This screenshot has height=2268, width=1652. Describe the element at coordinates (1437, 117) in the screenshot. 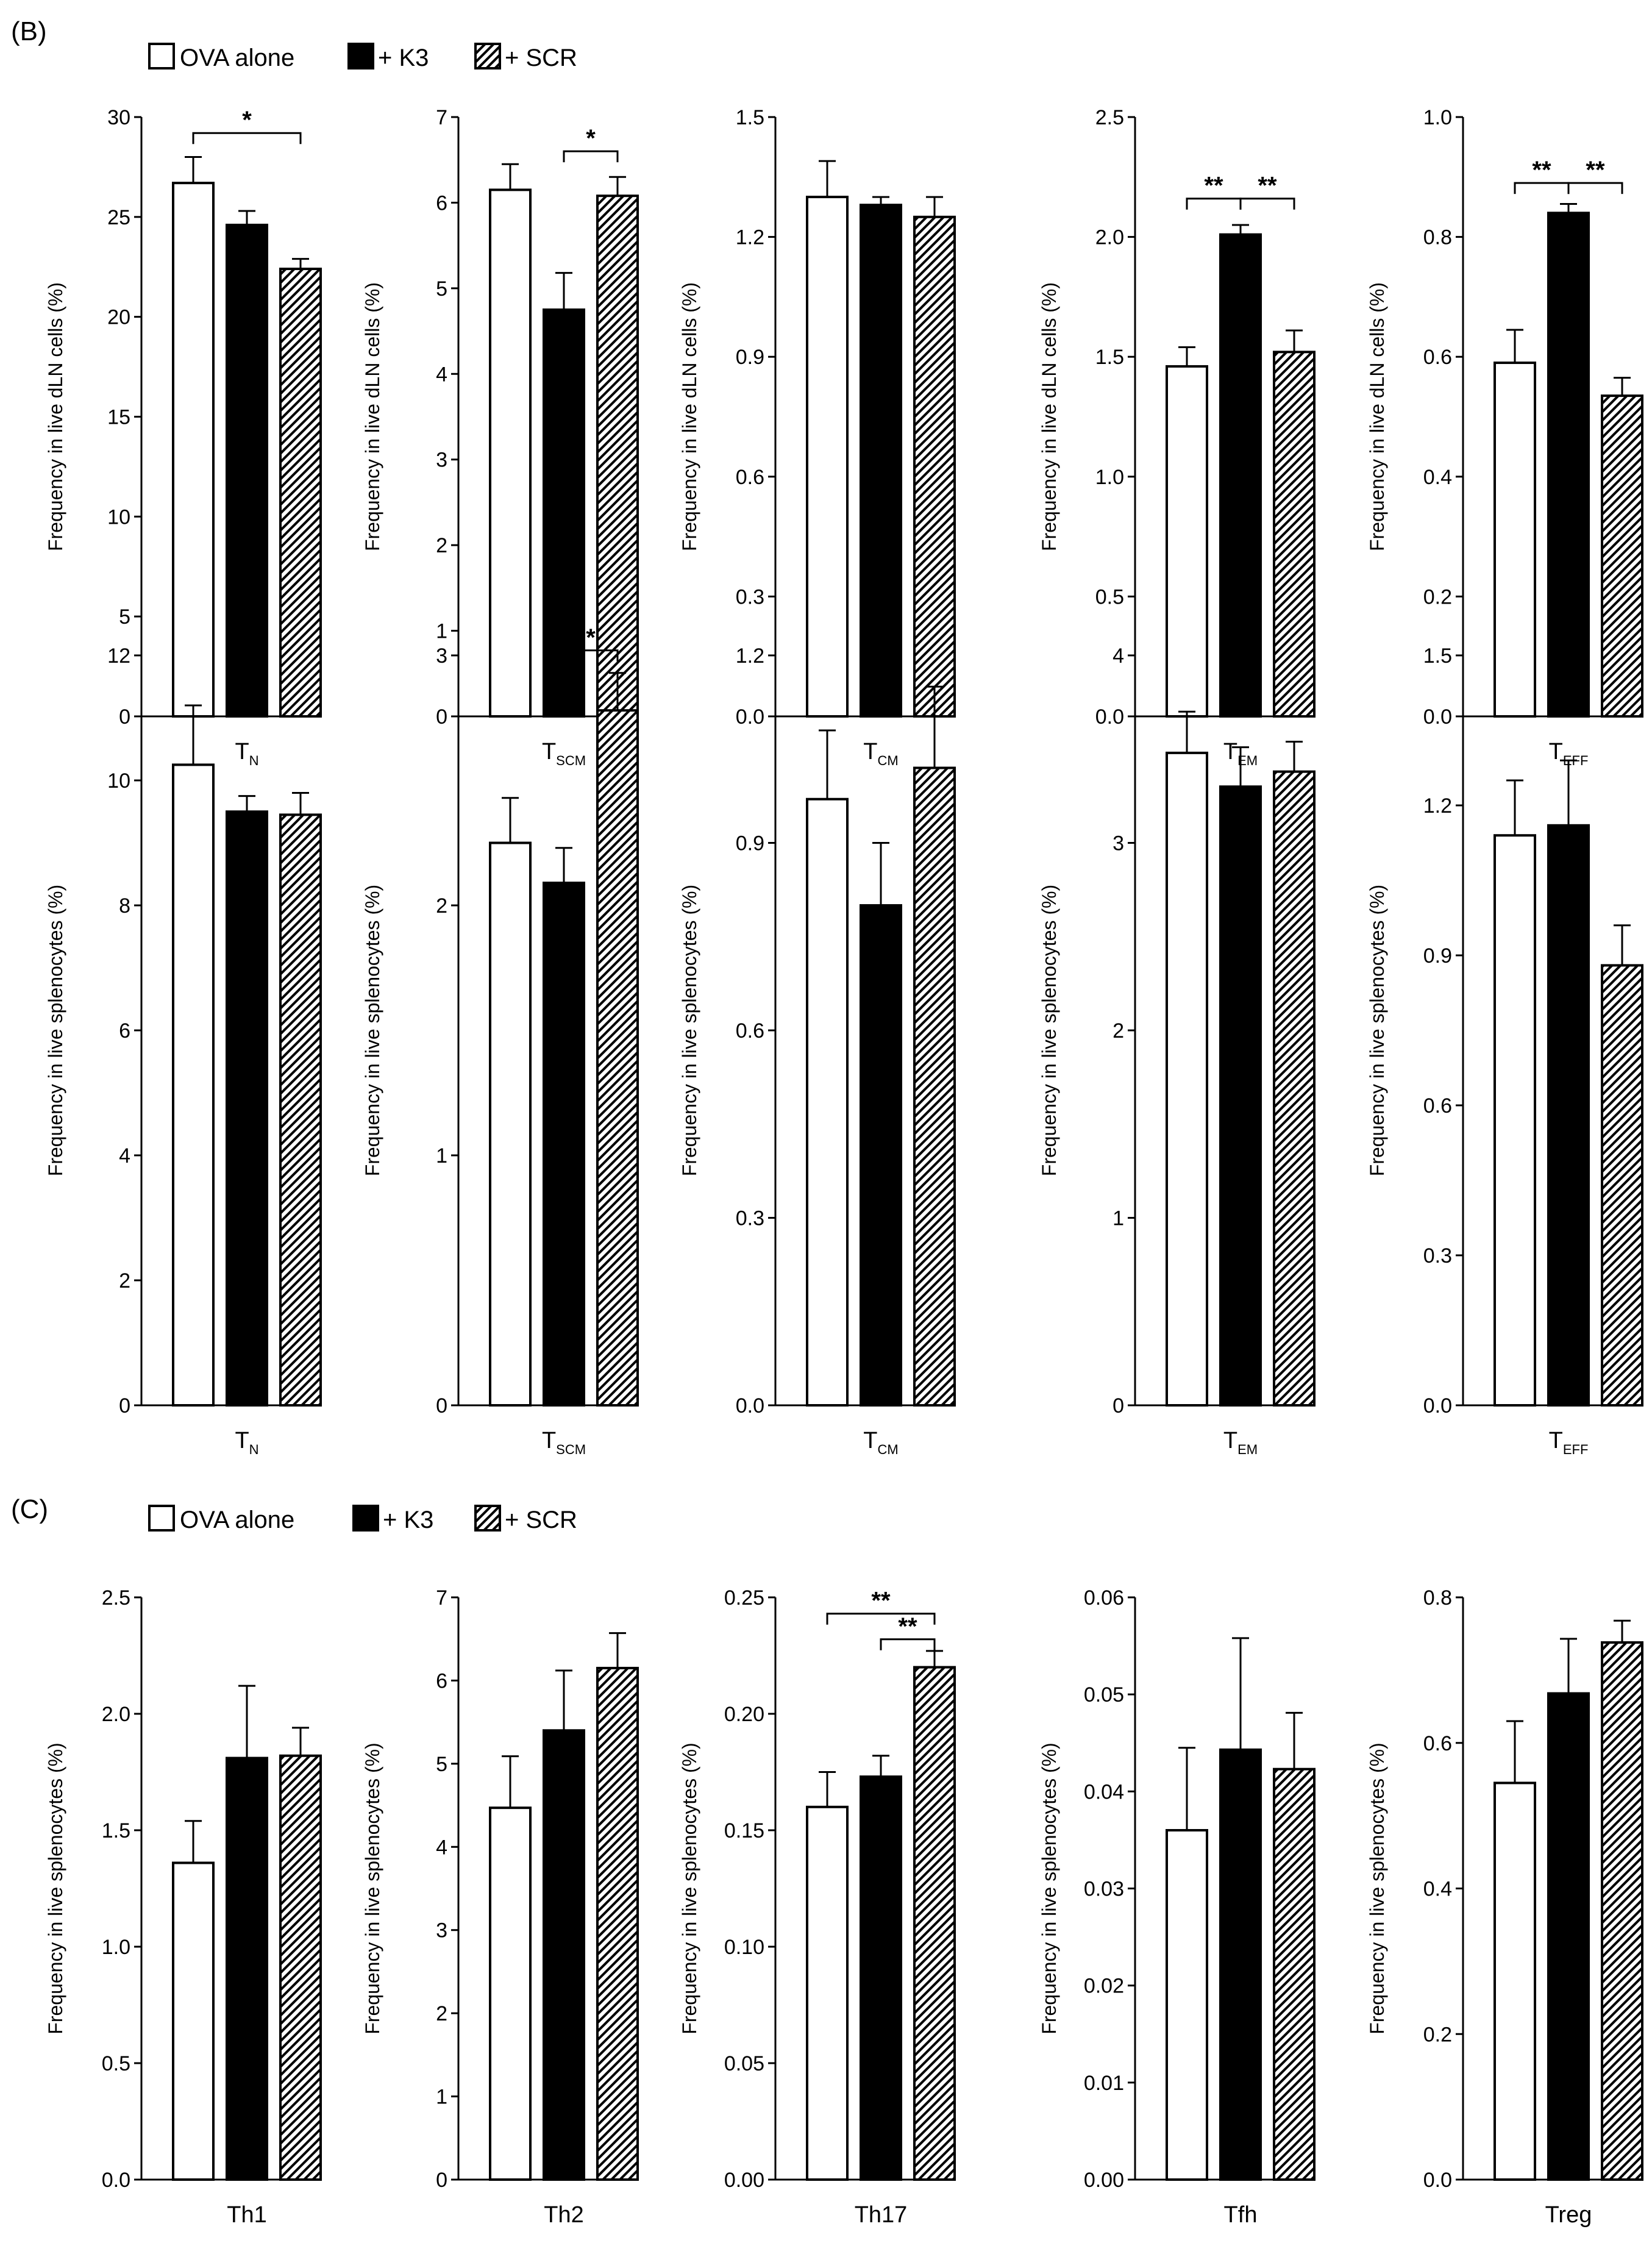

I see `y-tick-label: 1.0` at that location.